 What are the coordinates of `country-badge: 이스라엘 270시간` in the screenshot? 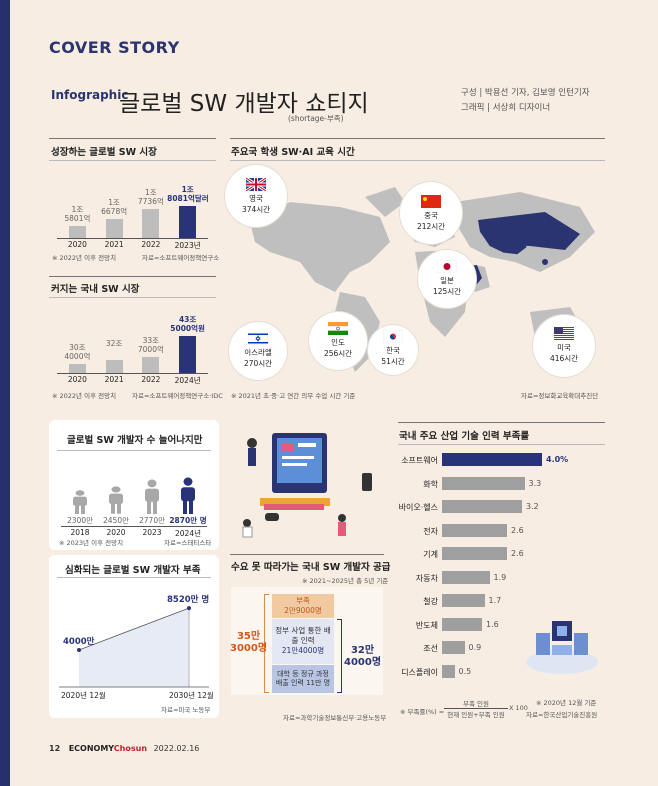 It's located at (258, 351).